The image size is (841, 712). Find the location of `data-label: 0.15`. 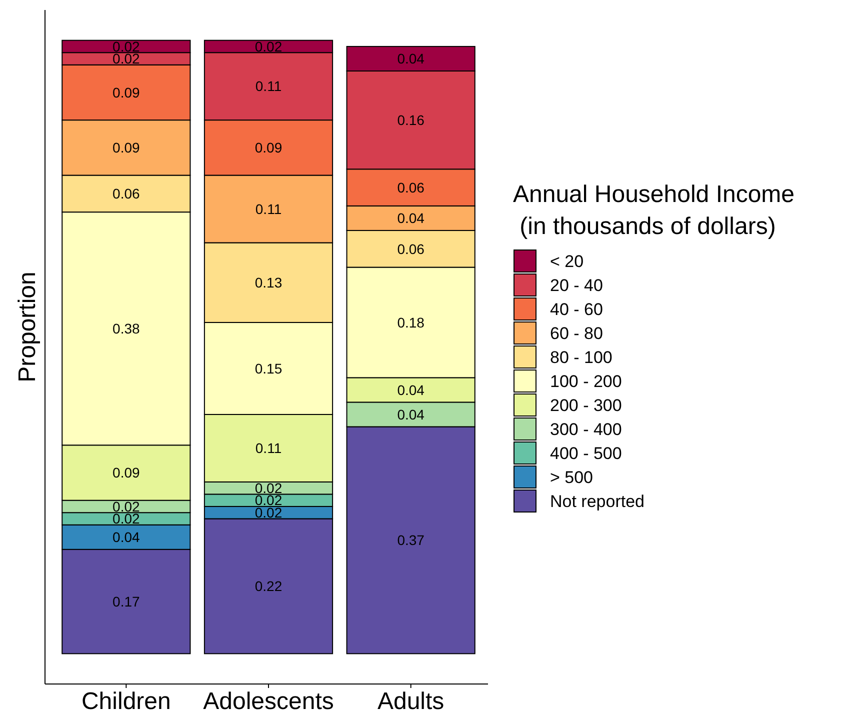

data-label: 0.15 is located at coordinates (268, 368).